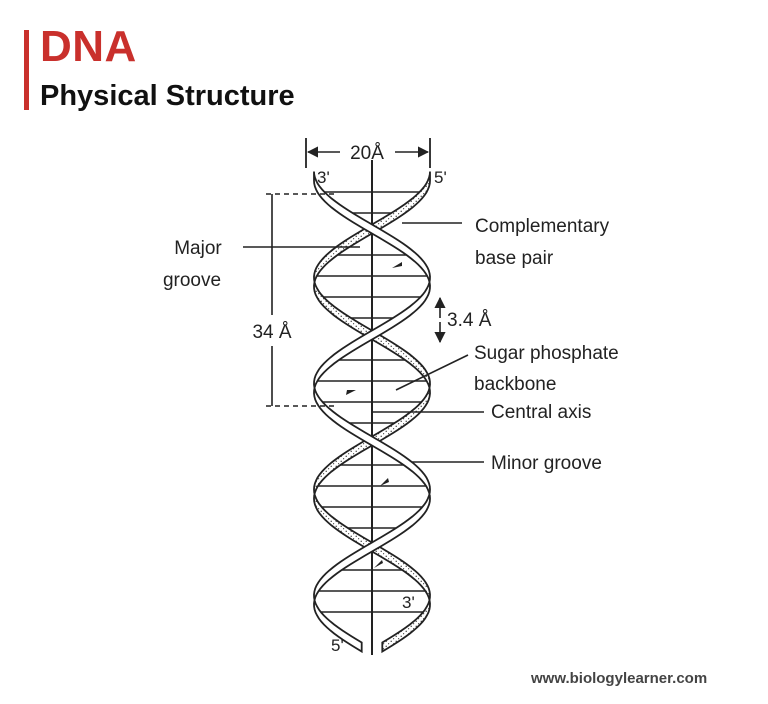 The image size is (768, 704). Describe the element at coordinates (367, 153) in the screenshot. I see `width-label: 20Å` at that location.